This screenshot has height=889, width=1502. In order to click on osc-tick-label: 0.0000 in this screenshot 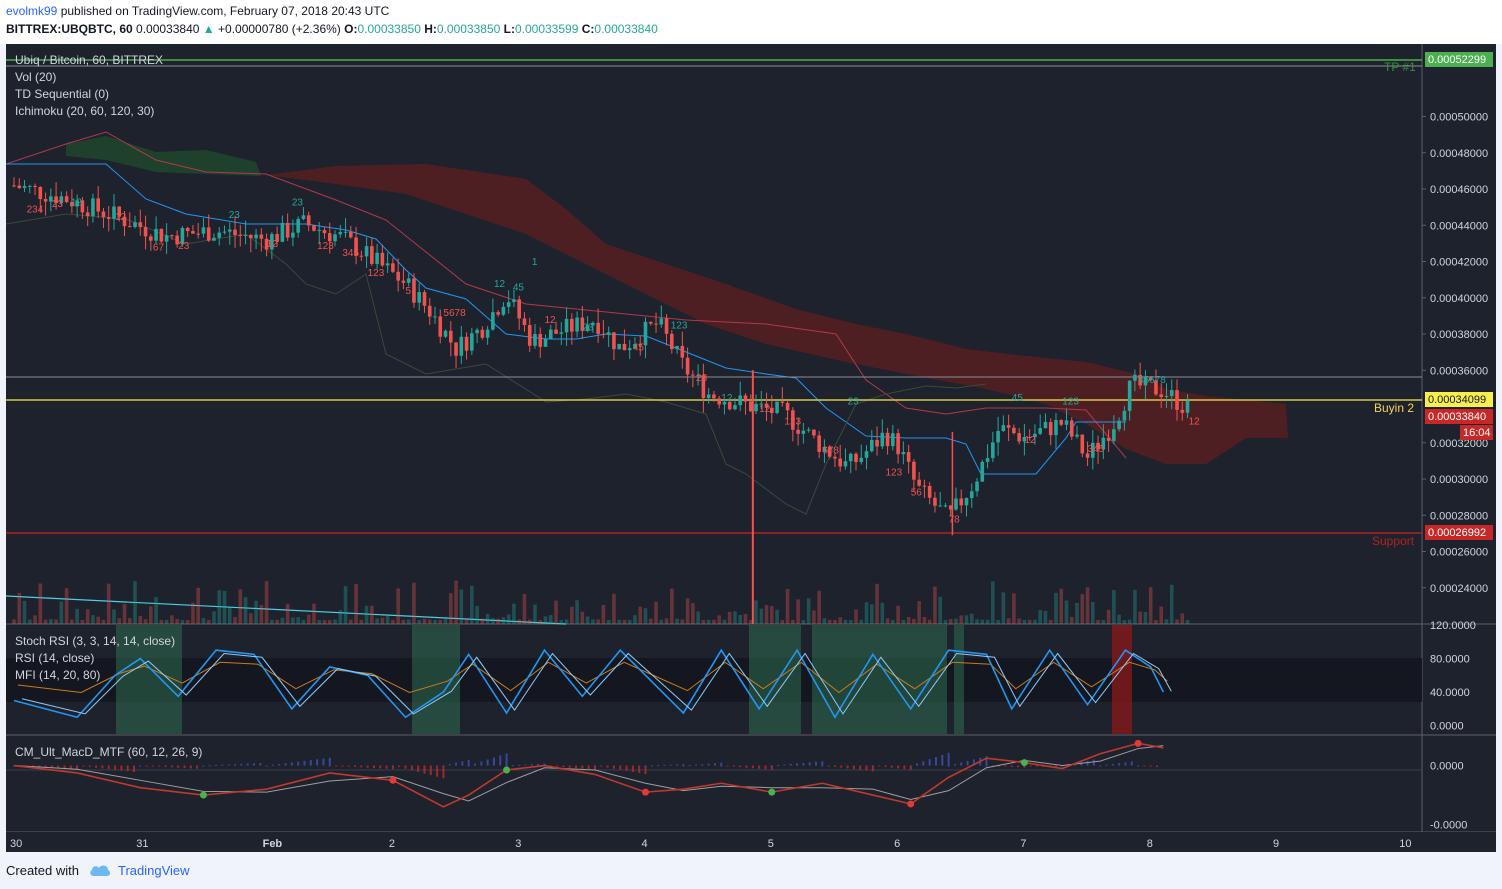, I will do `click(1447, 727)`.